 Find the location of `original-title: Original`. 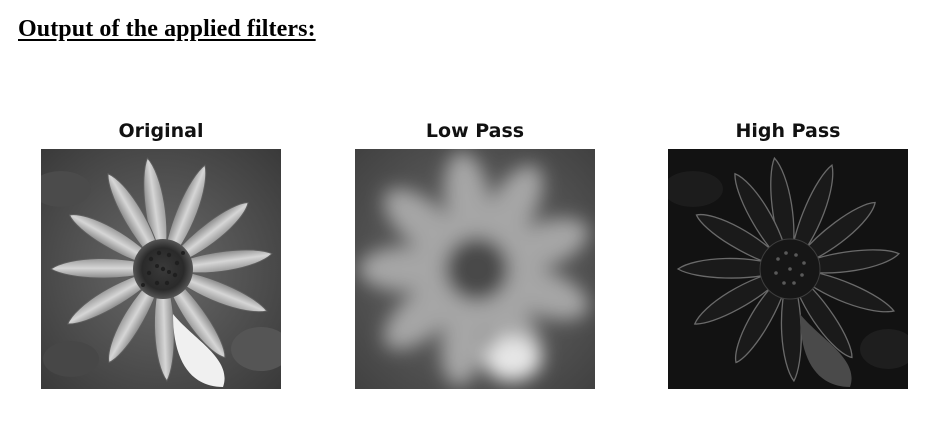

original-title: Original is located at coordinates (161, 131).